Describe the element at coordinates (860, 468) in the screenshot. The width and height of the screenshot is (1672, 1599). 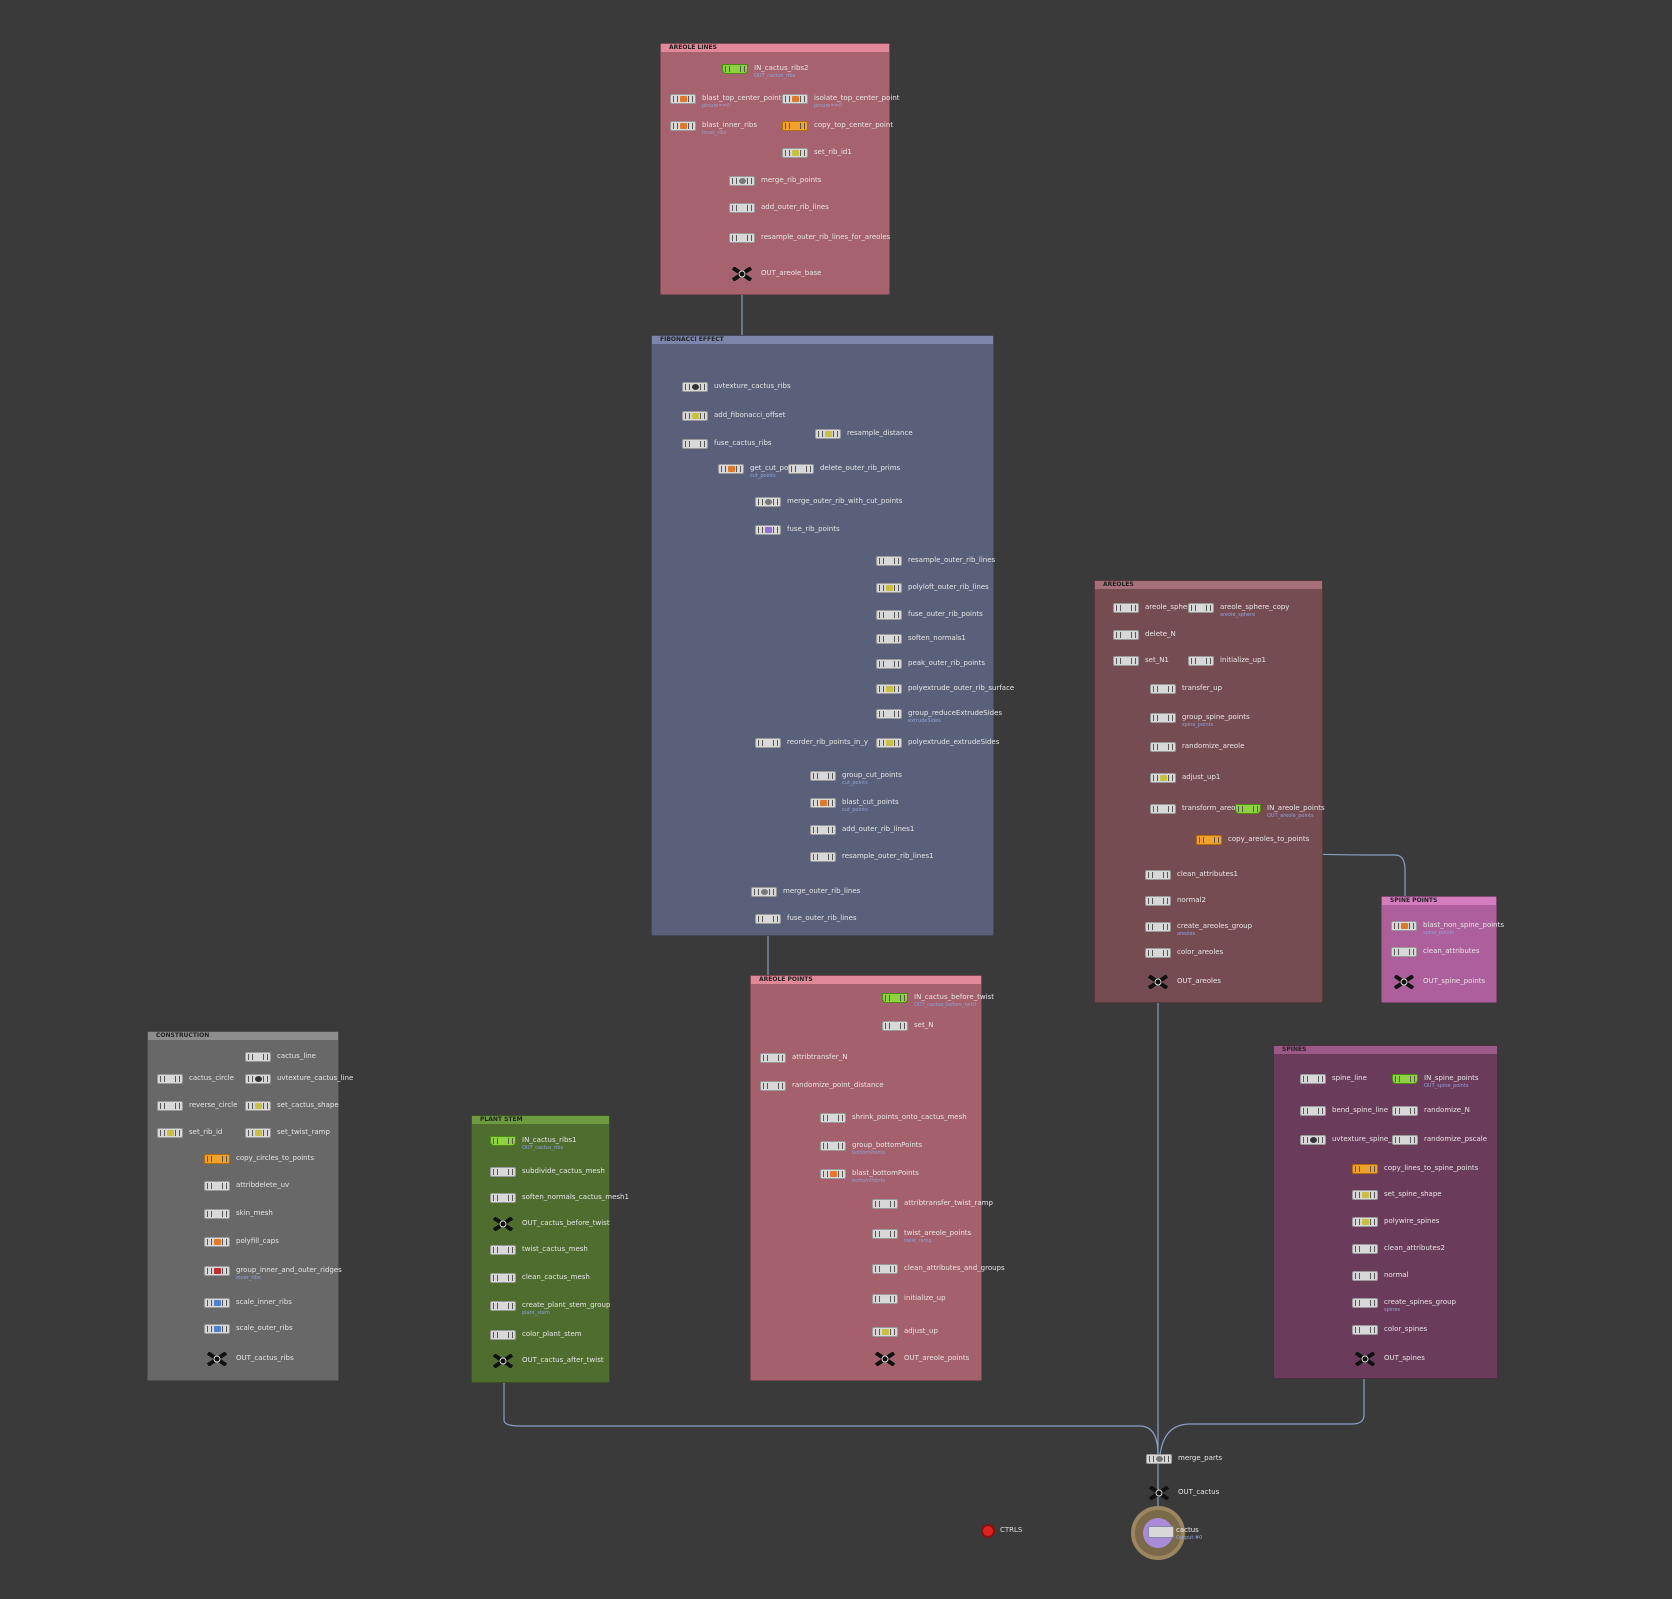
I see `node-label: delete_outer_rib_prims` at that location.